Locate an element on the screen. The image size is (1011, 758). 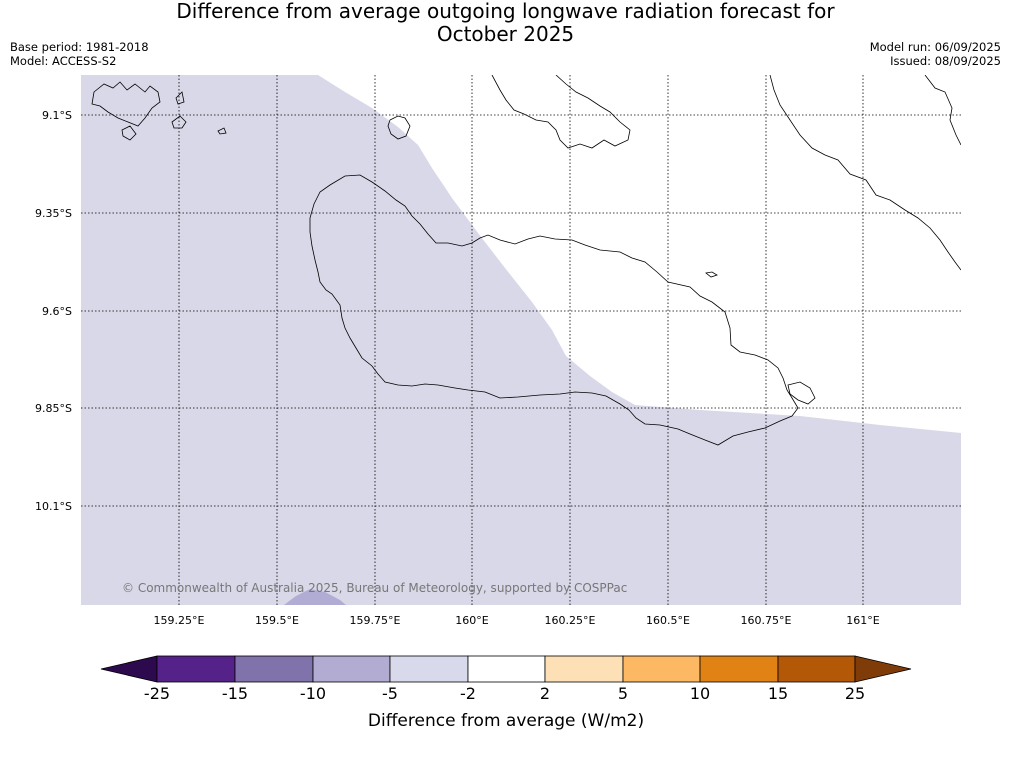
colorbar-extend-min is located at coordinates (129, 669).